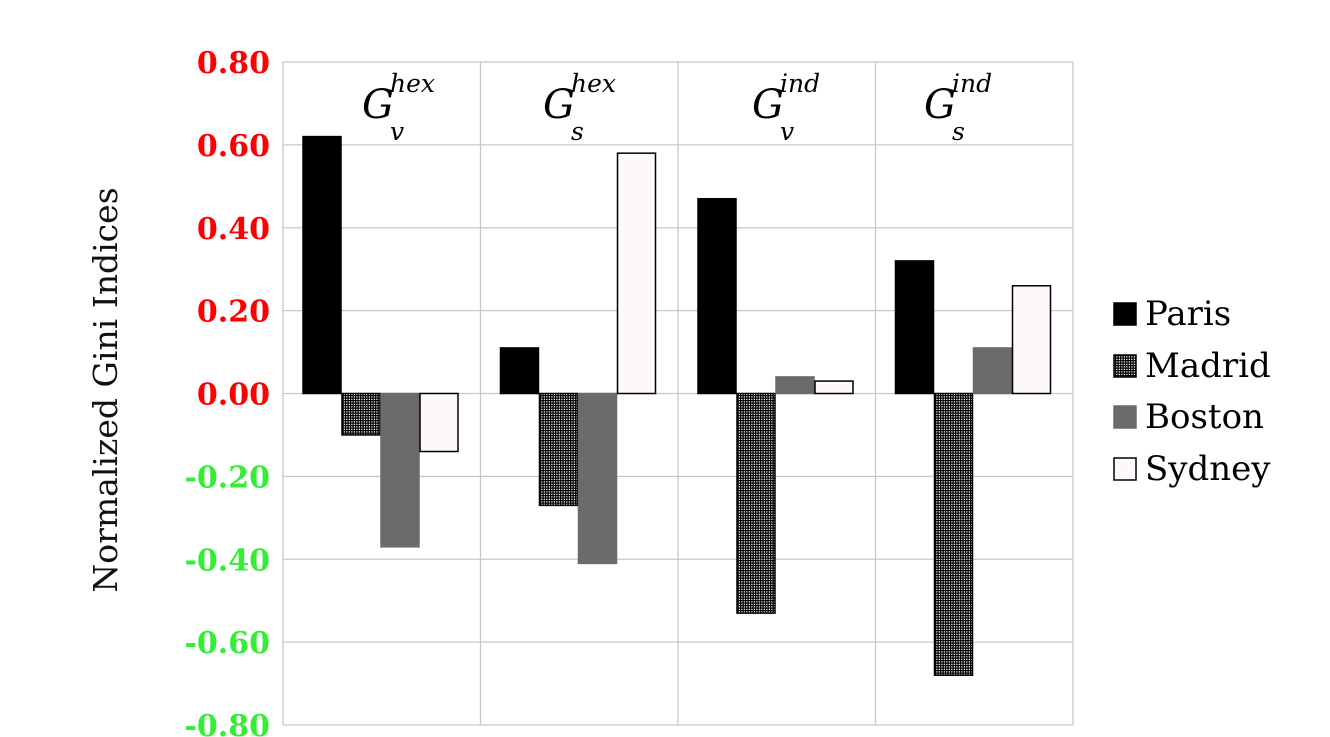 The height and width of the screenshot is (737, 1330). I want to click on legend-item-sydney: Sydney, so click(1192, 469).